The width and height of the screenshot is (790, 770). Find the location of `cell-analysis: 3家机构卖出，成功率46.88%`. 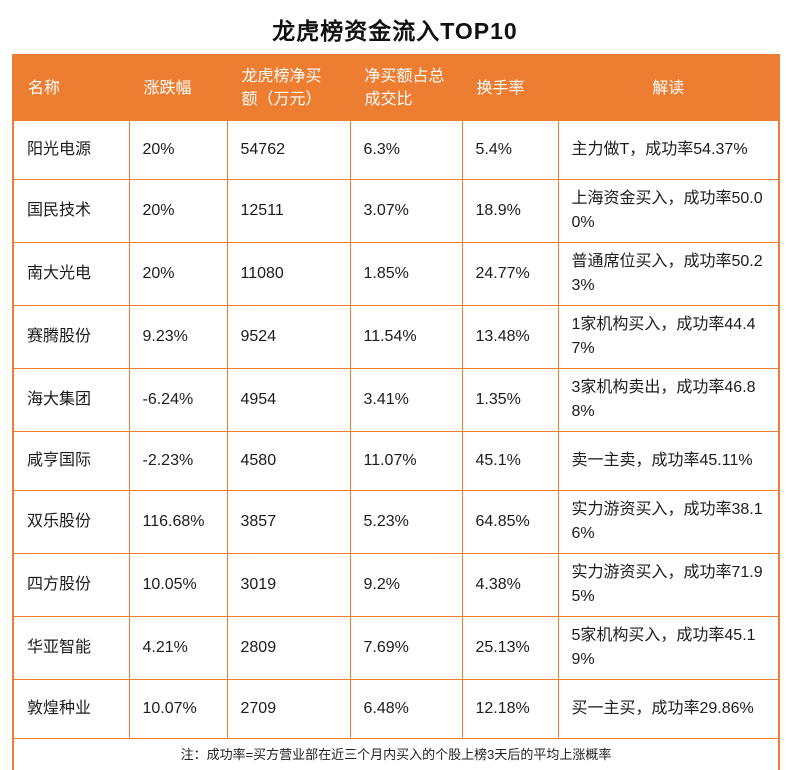

cell-analysis: 3家机构卖出，成功率46.88% is located at coordinates (668, 400).